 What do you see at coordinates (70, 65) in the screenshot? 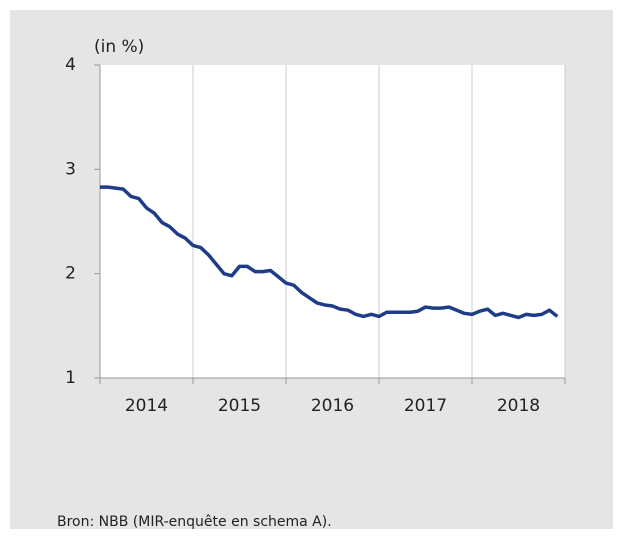
I see `y-tick-label: 4` at bounding box center [70, 65].